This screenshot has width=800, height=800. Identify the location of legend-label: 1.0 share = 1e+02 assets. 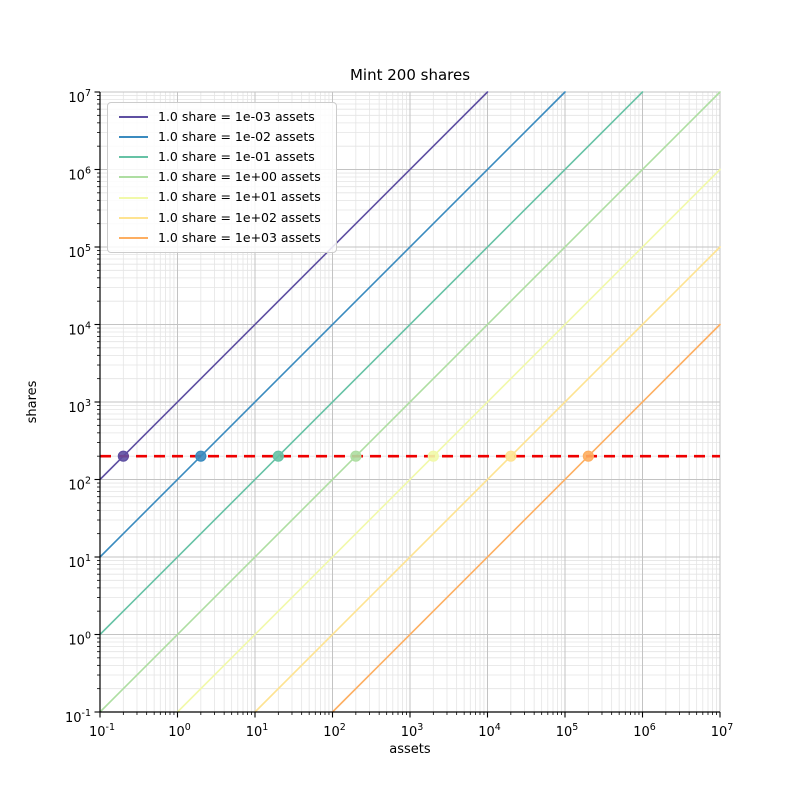
(239, 217).